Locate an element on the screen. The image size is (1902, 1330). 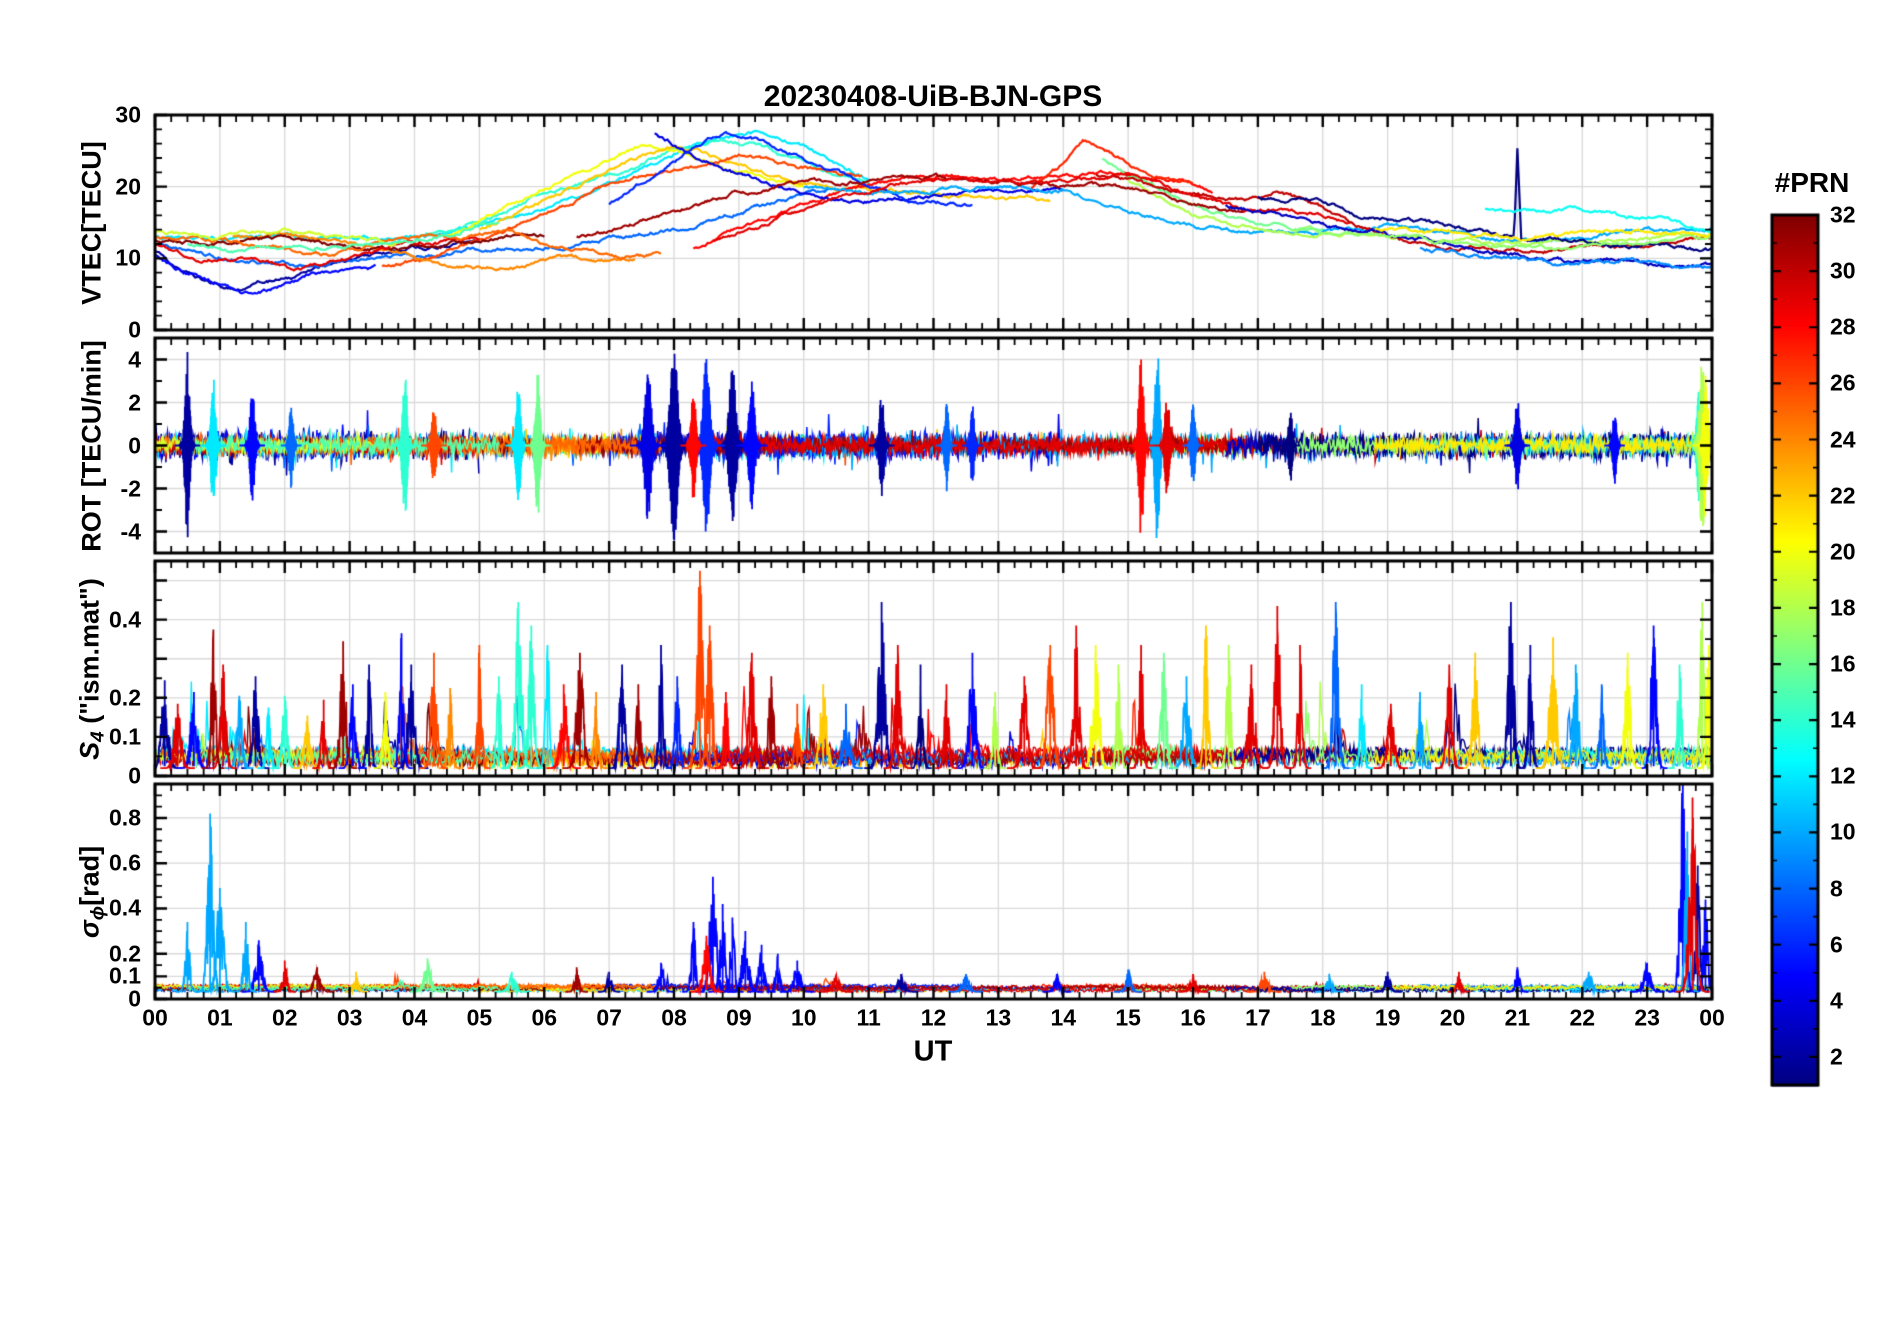
colorbar-tick-label: 16 is located at coordinates (1843, 663).